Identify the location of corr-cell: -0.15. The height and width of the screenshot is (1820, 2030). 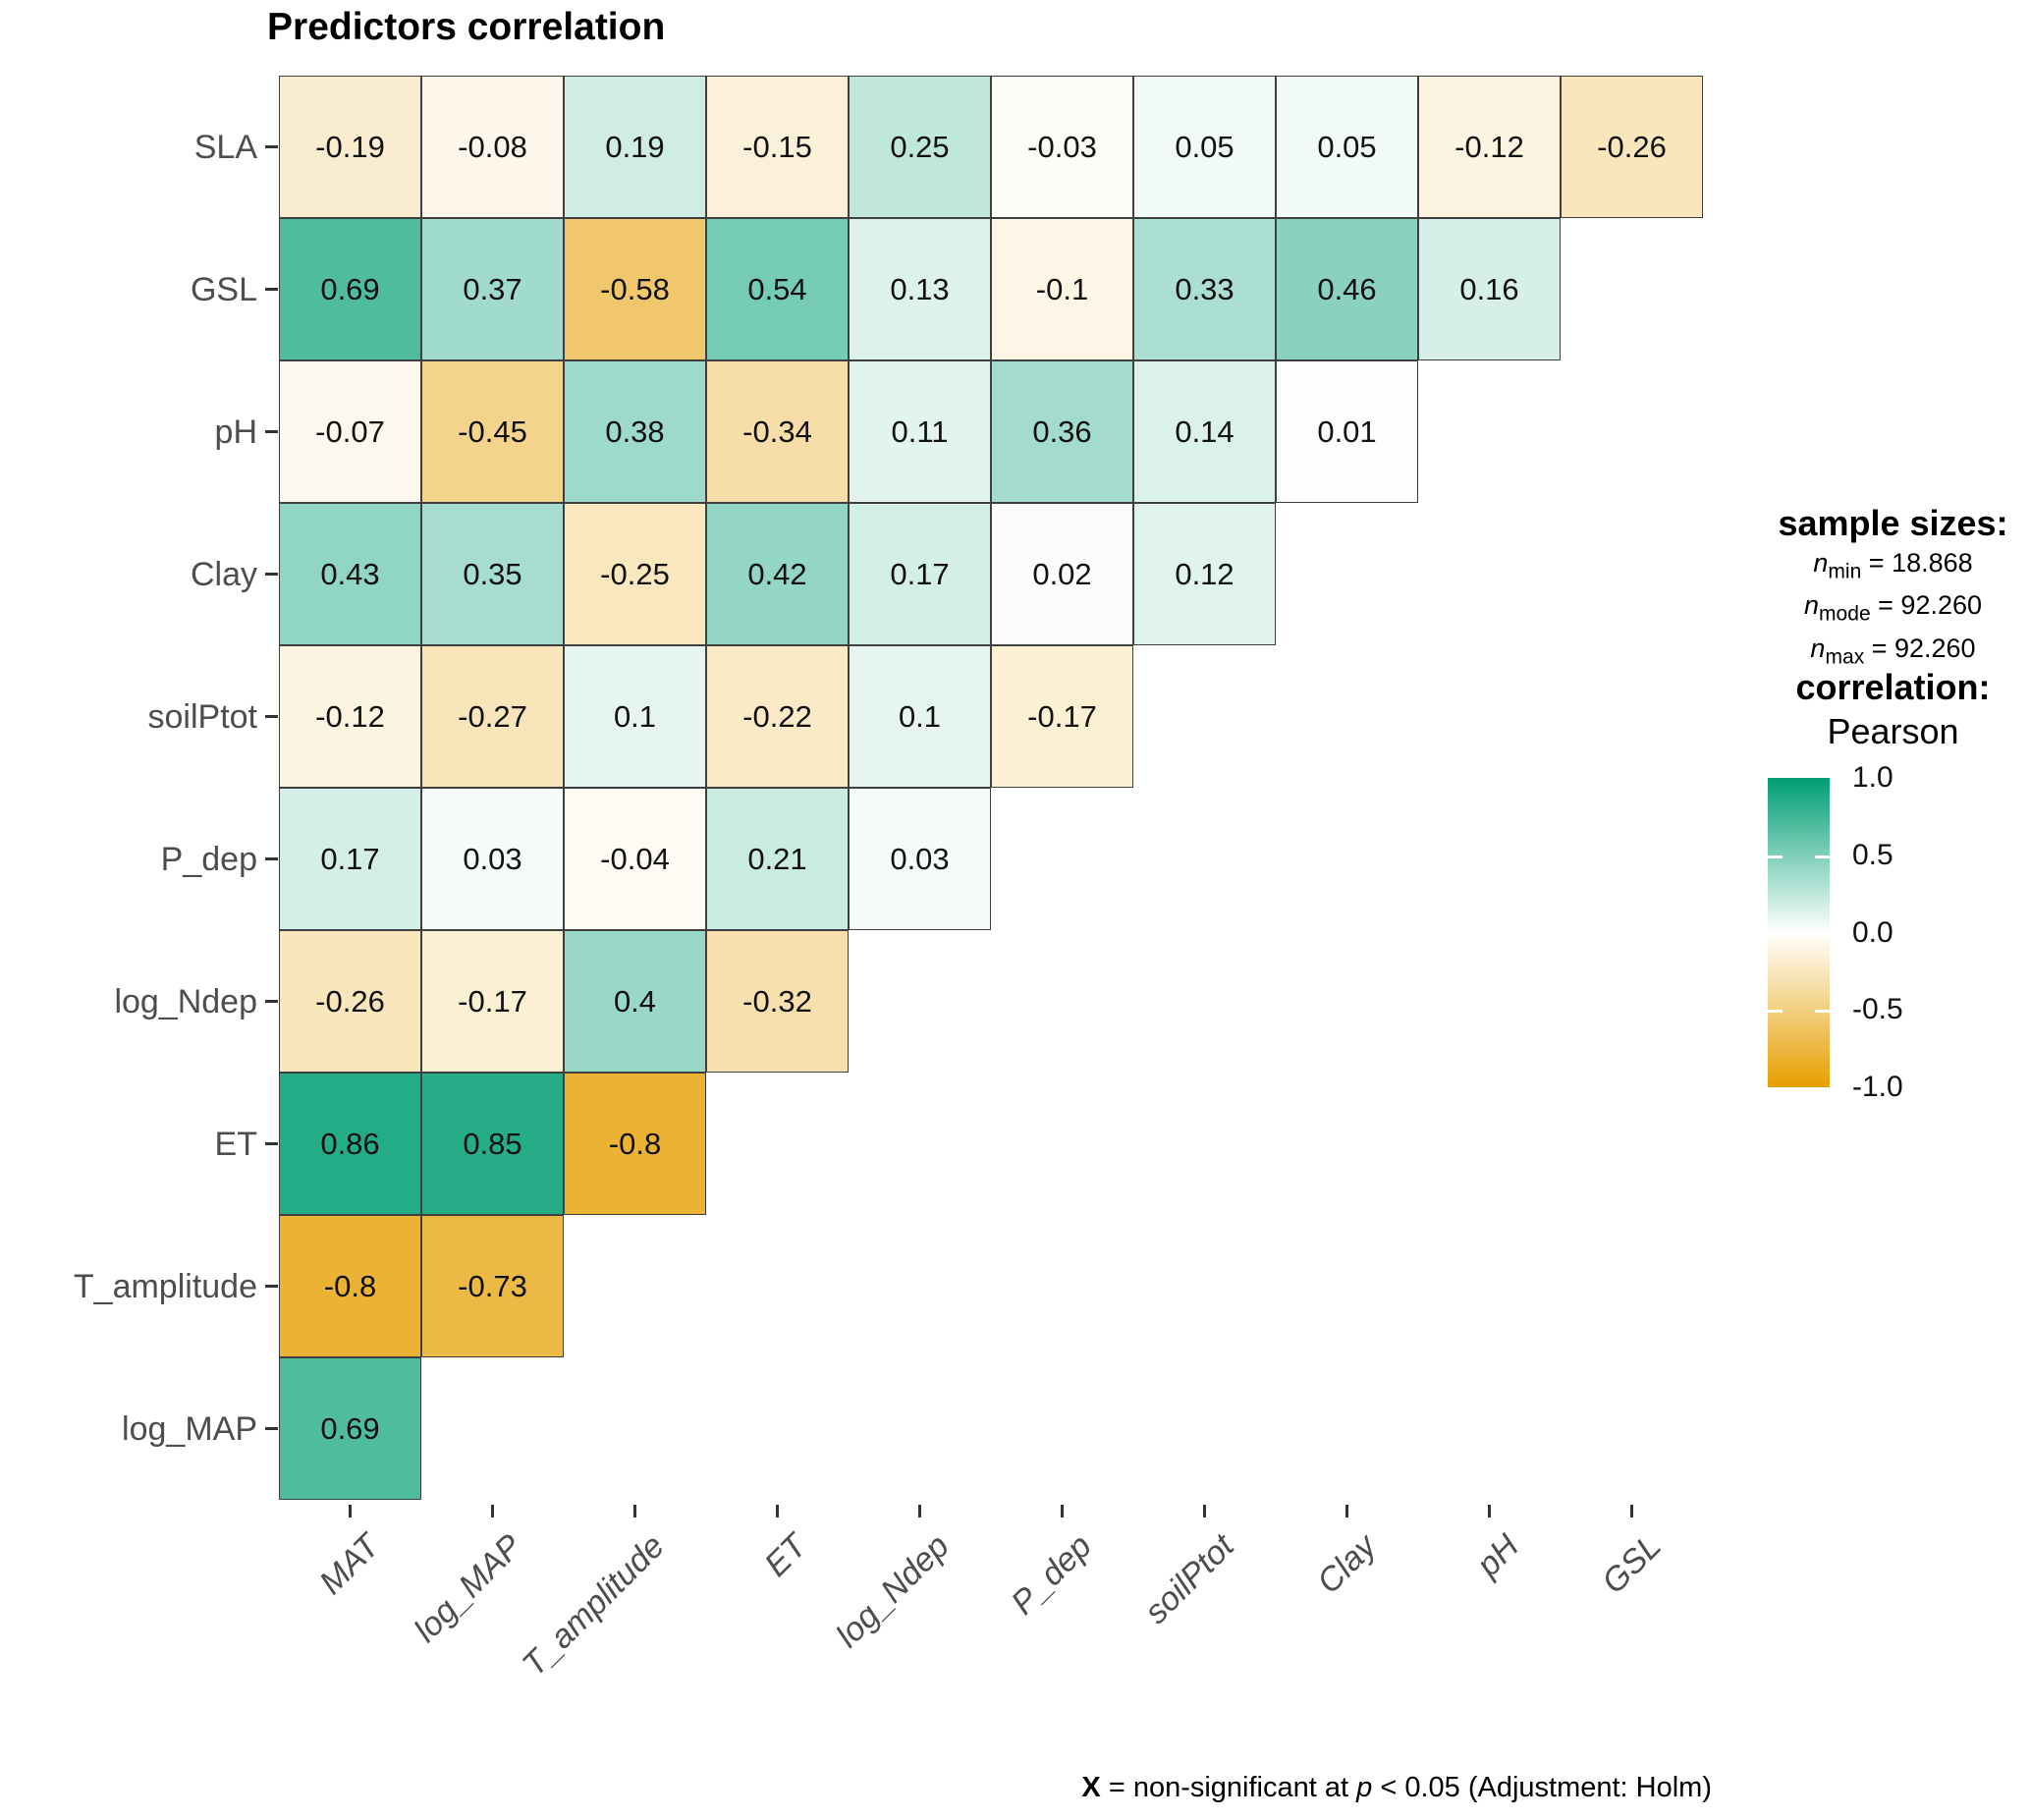
(777, 147).